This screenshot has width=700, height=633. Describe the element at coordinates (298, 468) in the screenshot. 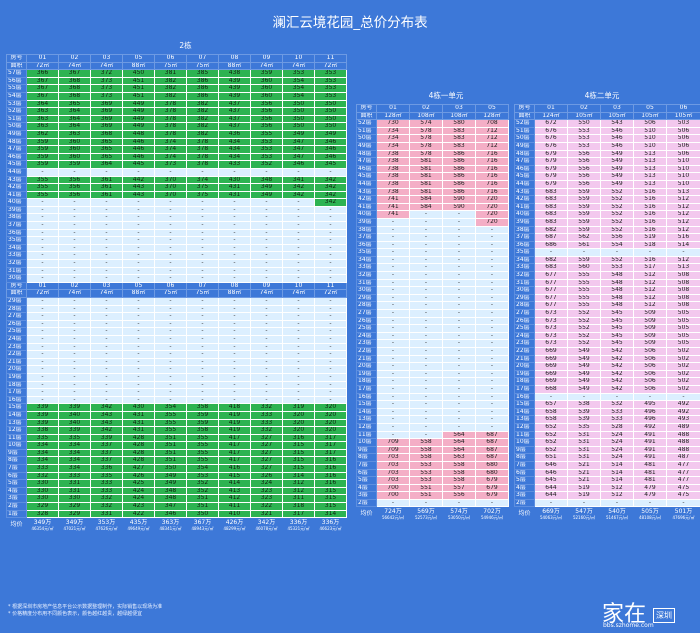

I see `price-cell: 315` at that location.